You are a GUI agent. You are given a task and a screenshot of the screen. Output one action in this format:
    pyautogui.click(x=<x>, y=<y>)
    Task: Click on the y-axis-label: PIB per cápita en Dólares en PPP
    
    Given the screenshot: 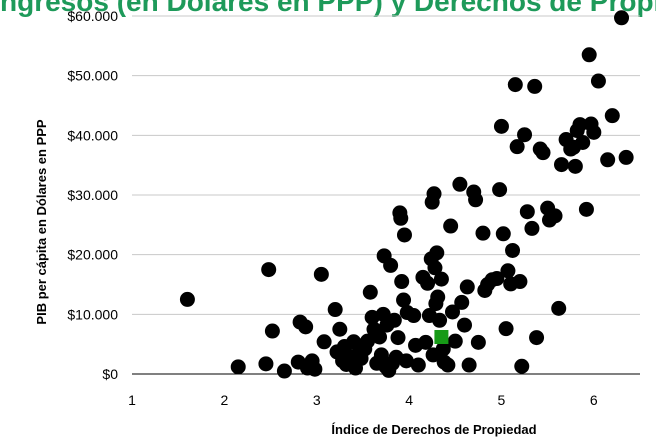 What is the action you would take?
    pyautogui.click(x=41, y=222)
    